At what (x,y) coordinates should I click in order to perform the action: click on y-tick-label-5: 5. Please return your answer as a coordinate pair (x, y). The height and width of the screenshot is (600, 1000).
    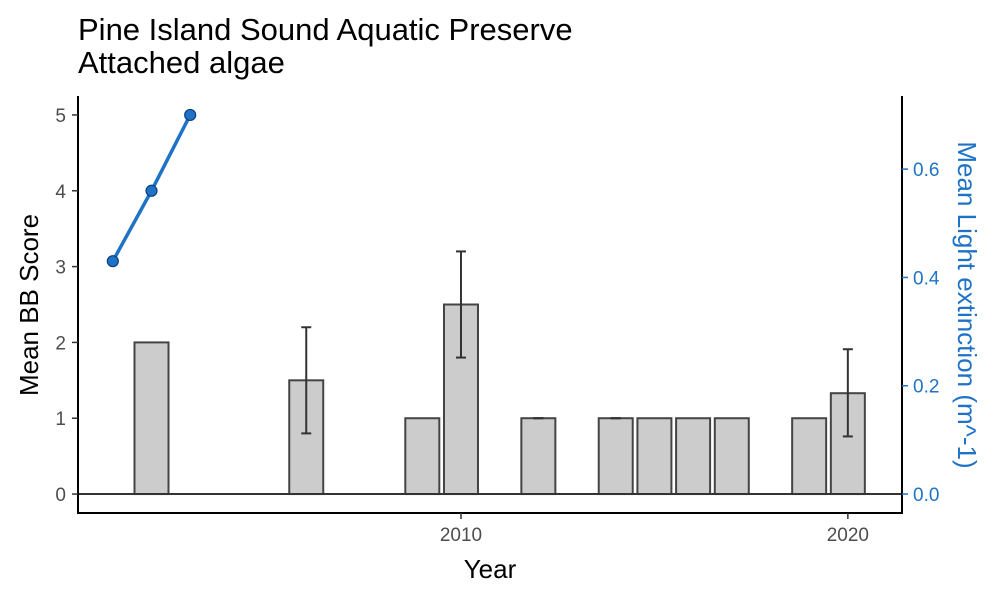
    Looking at the image, I should click on (60, 116).